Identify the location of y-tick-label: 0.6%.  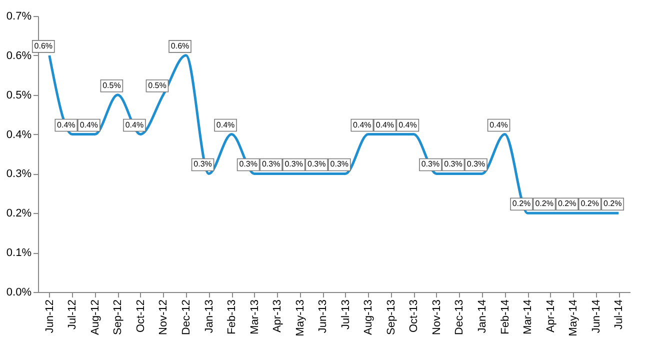
(19, 56).